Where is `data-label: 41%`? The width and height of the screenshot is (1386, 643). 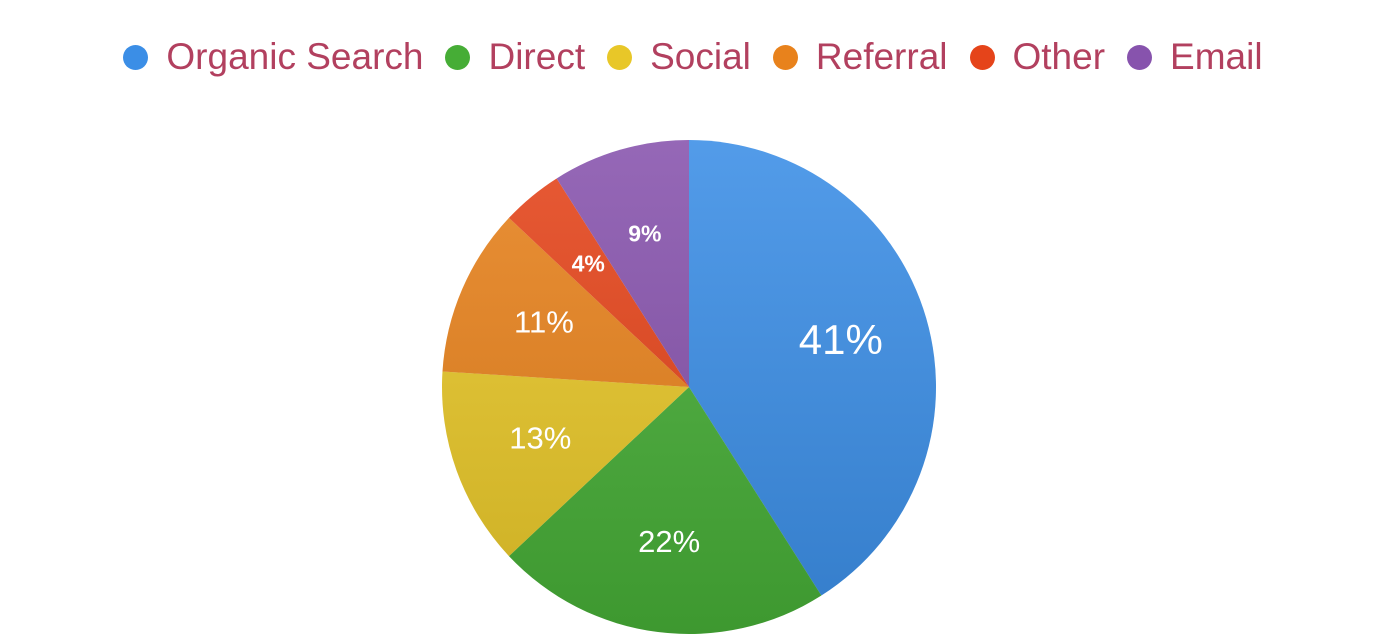 data-label: 41% is located at coordinates (841, 339).